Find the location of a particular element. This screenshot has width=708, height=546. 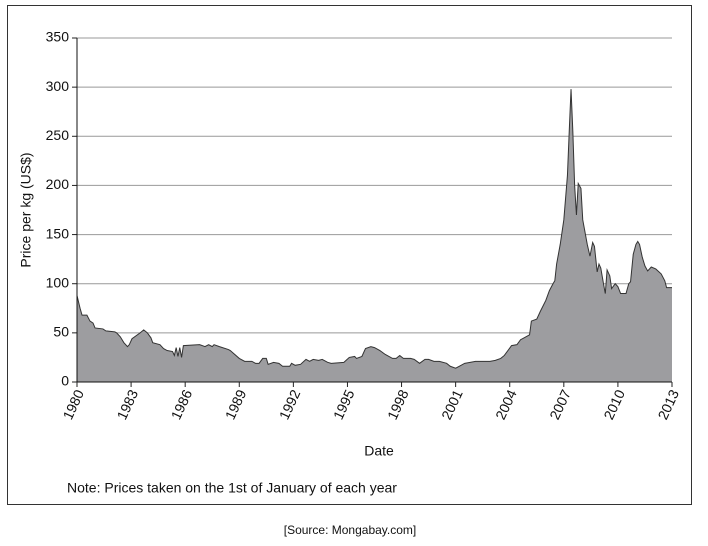

x-tick-label: 2007 is located at coordinates (560, 404).